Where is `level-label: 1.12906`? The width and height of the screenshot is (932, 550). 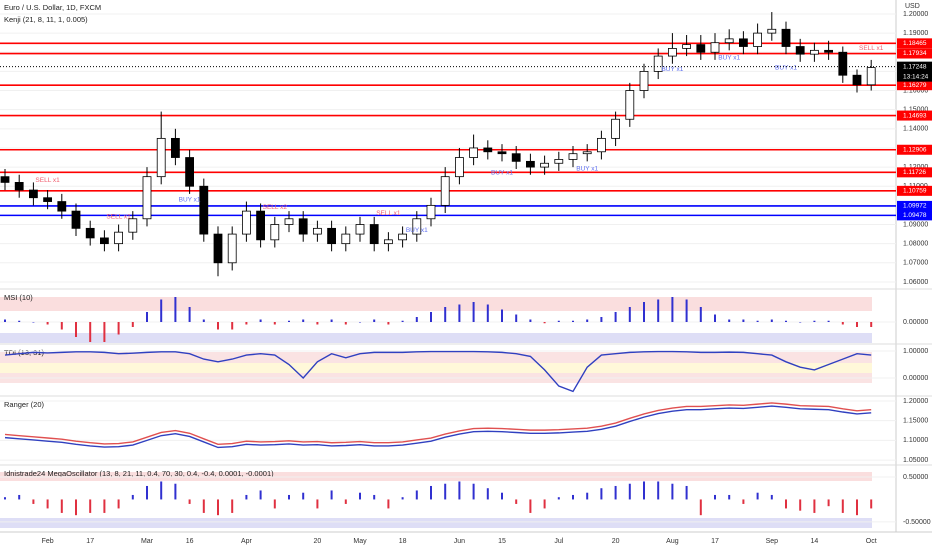 level-label: 1.12906 is located at coordinates (915, 149).